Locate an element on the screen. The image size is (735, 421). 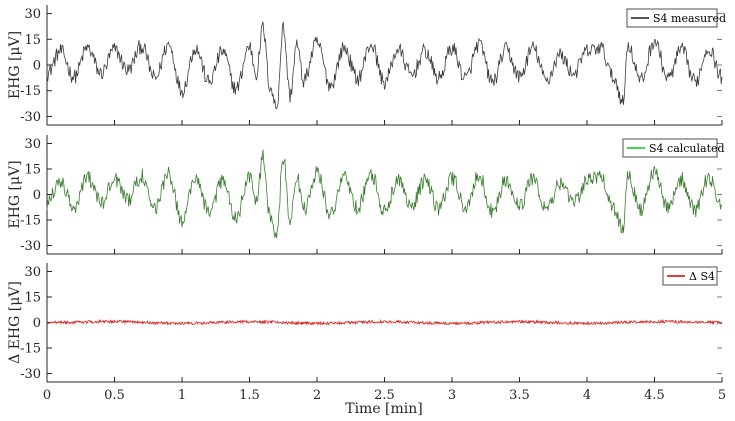
x-tick-label: 4.5 is located at coordinates (654, 395).